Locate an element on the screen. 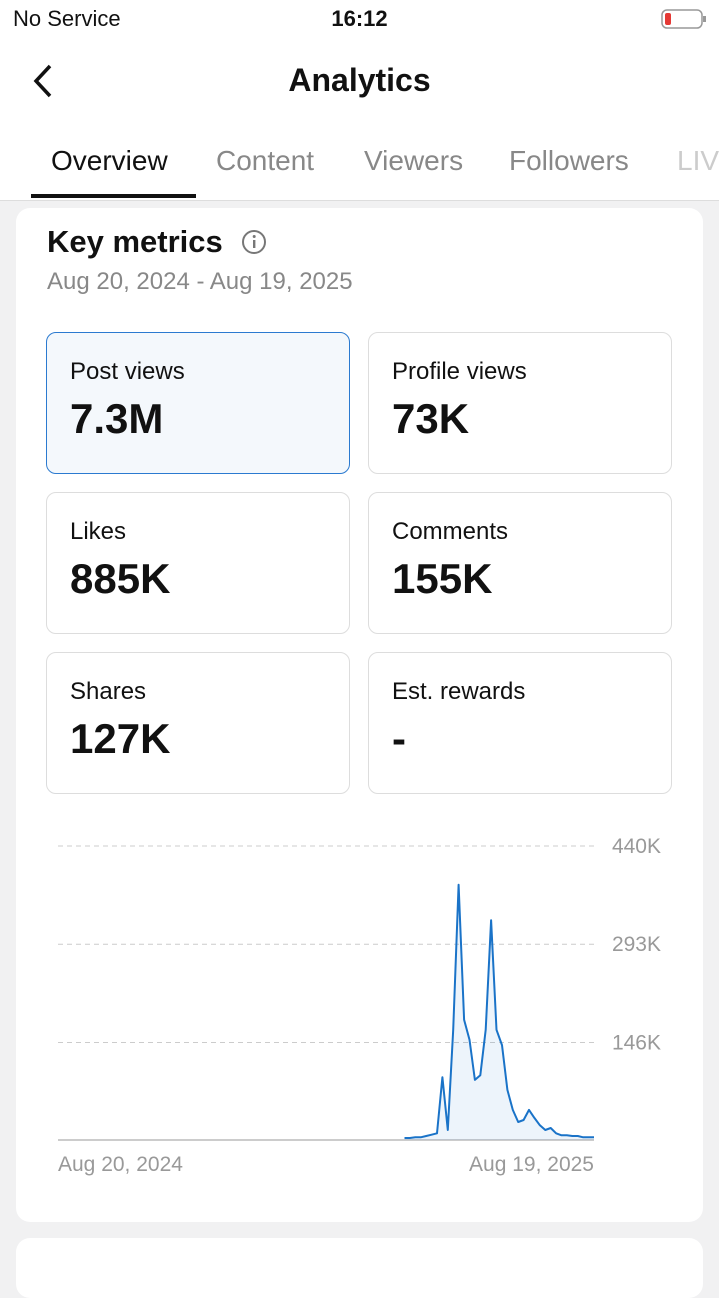  area is located at coordinates (499, 1012).